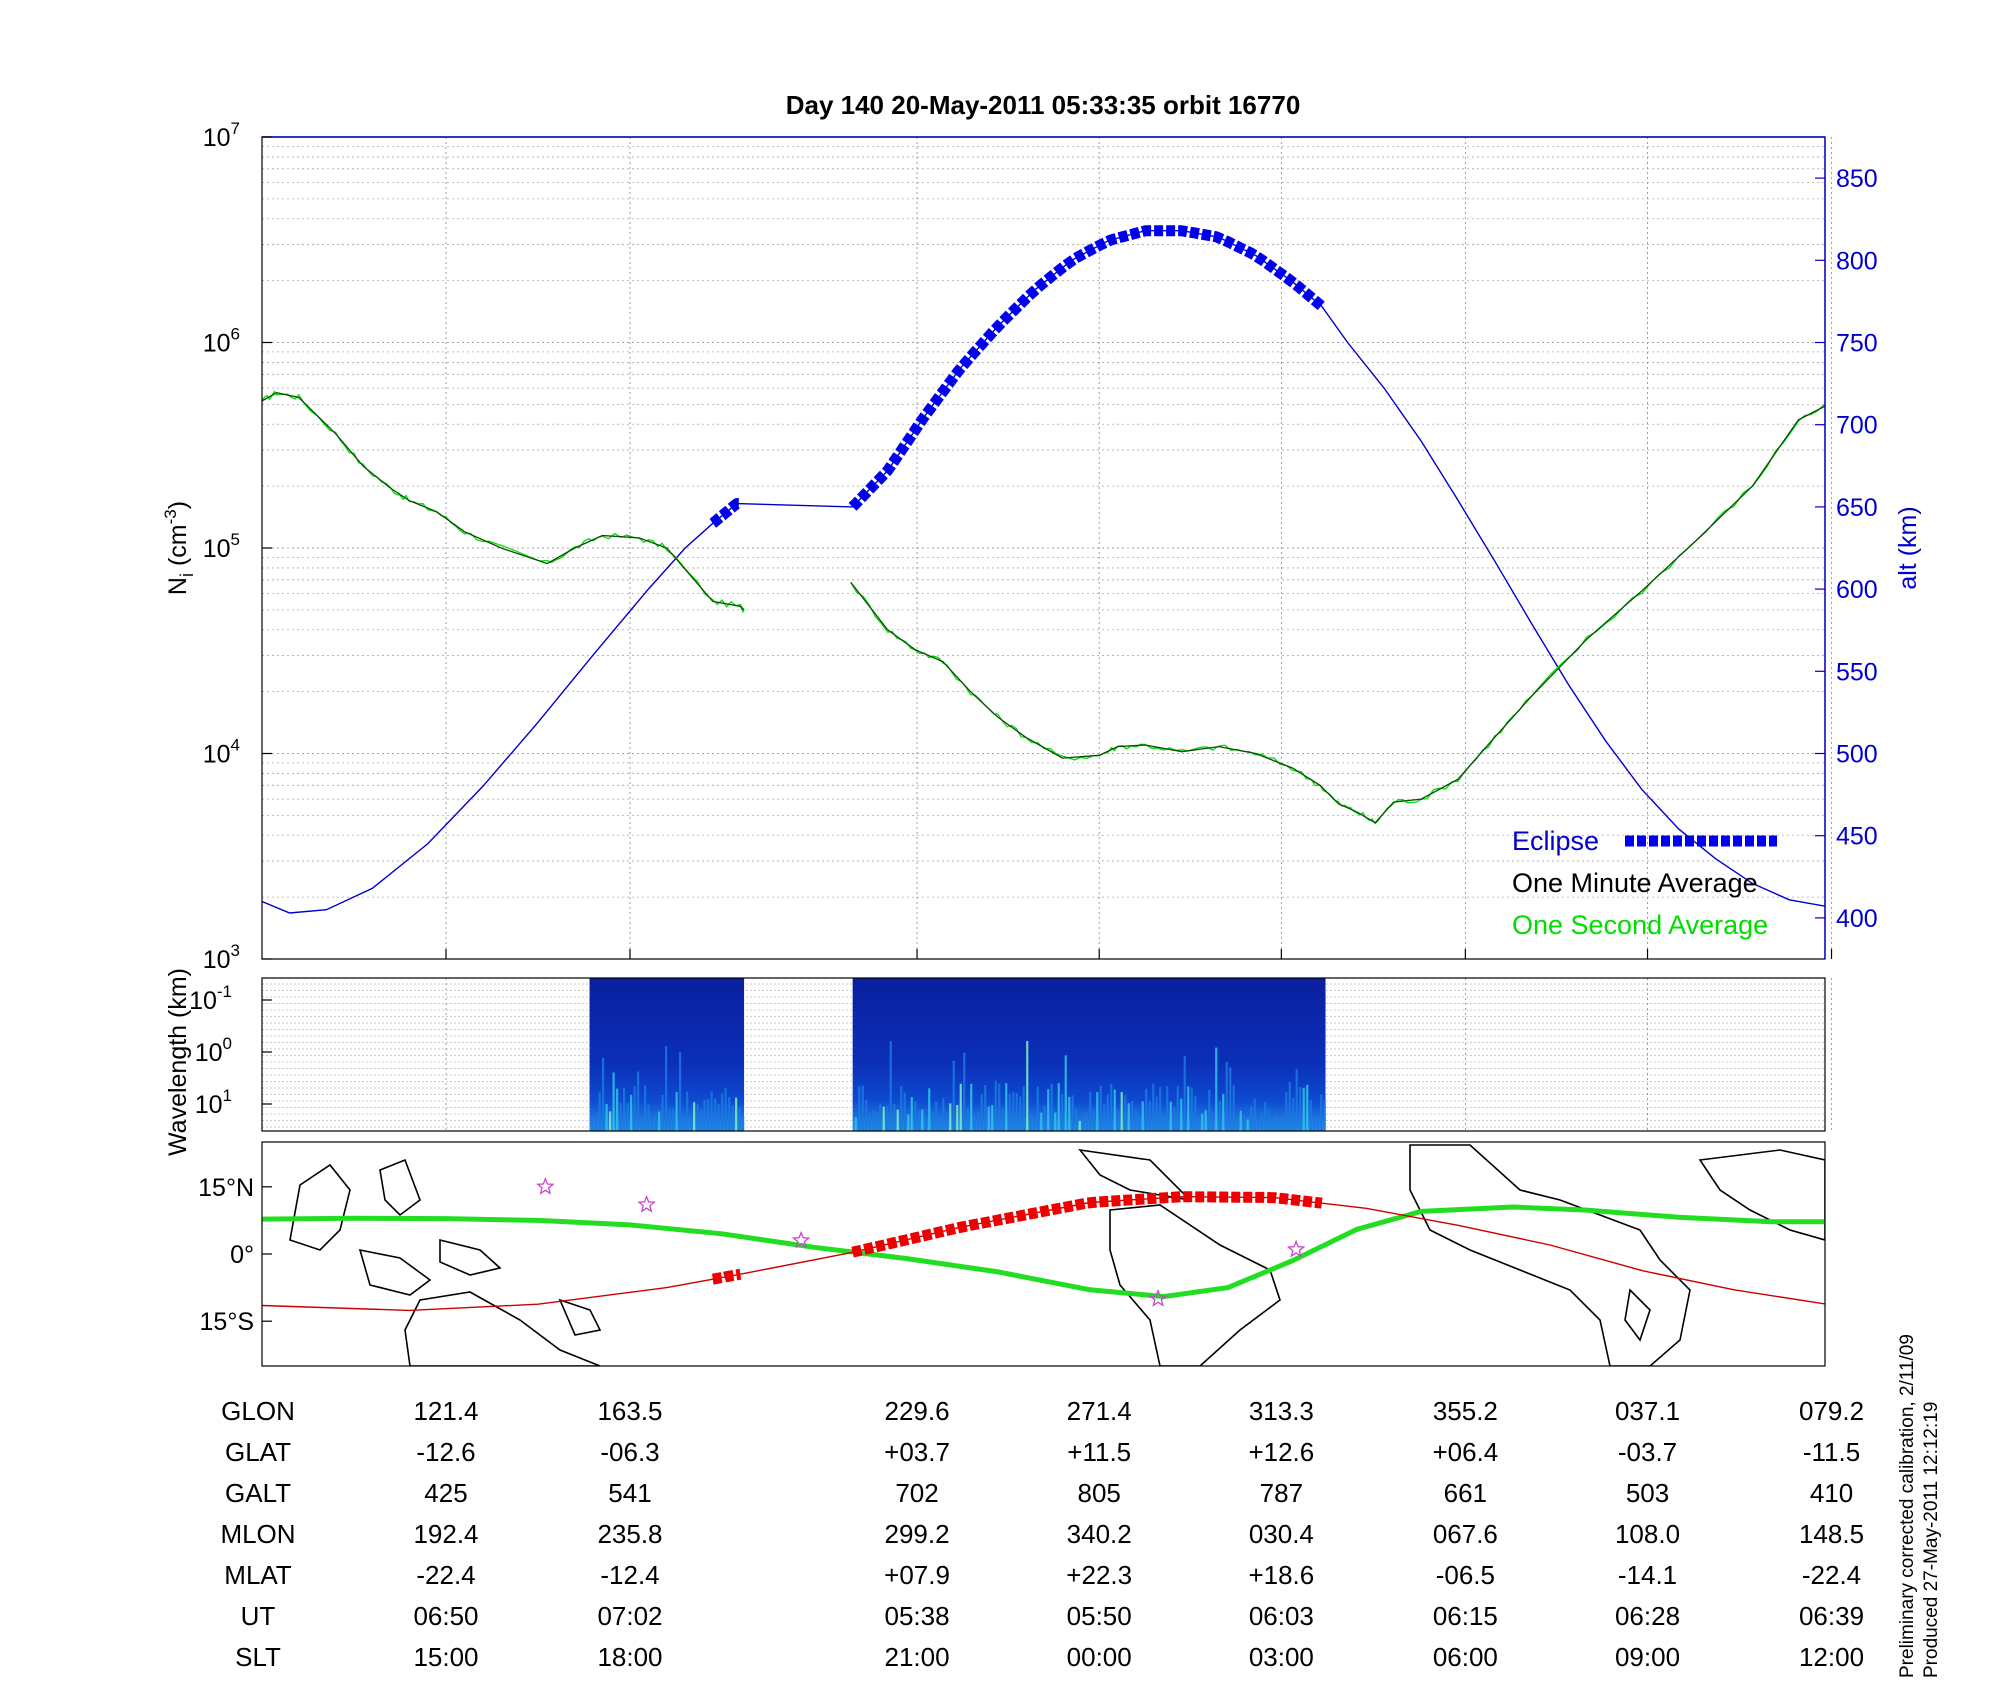  I want to click on altitude-y-ticks: 400 450 500 550 600 650 700 750 800 850, so click(1846, 549).